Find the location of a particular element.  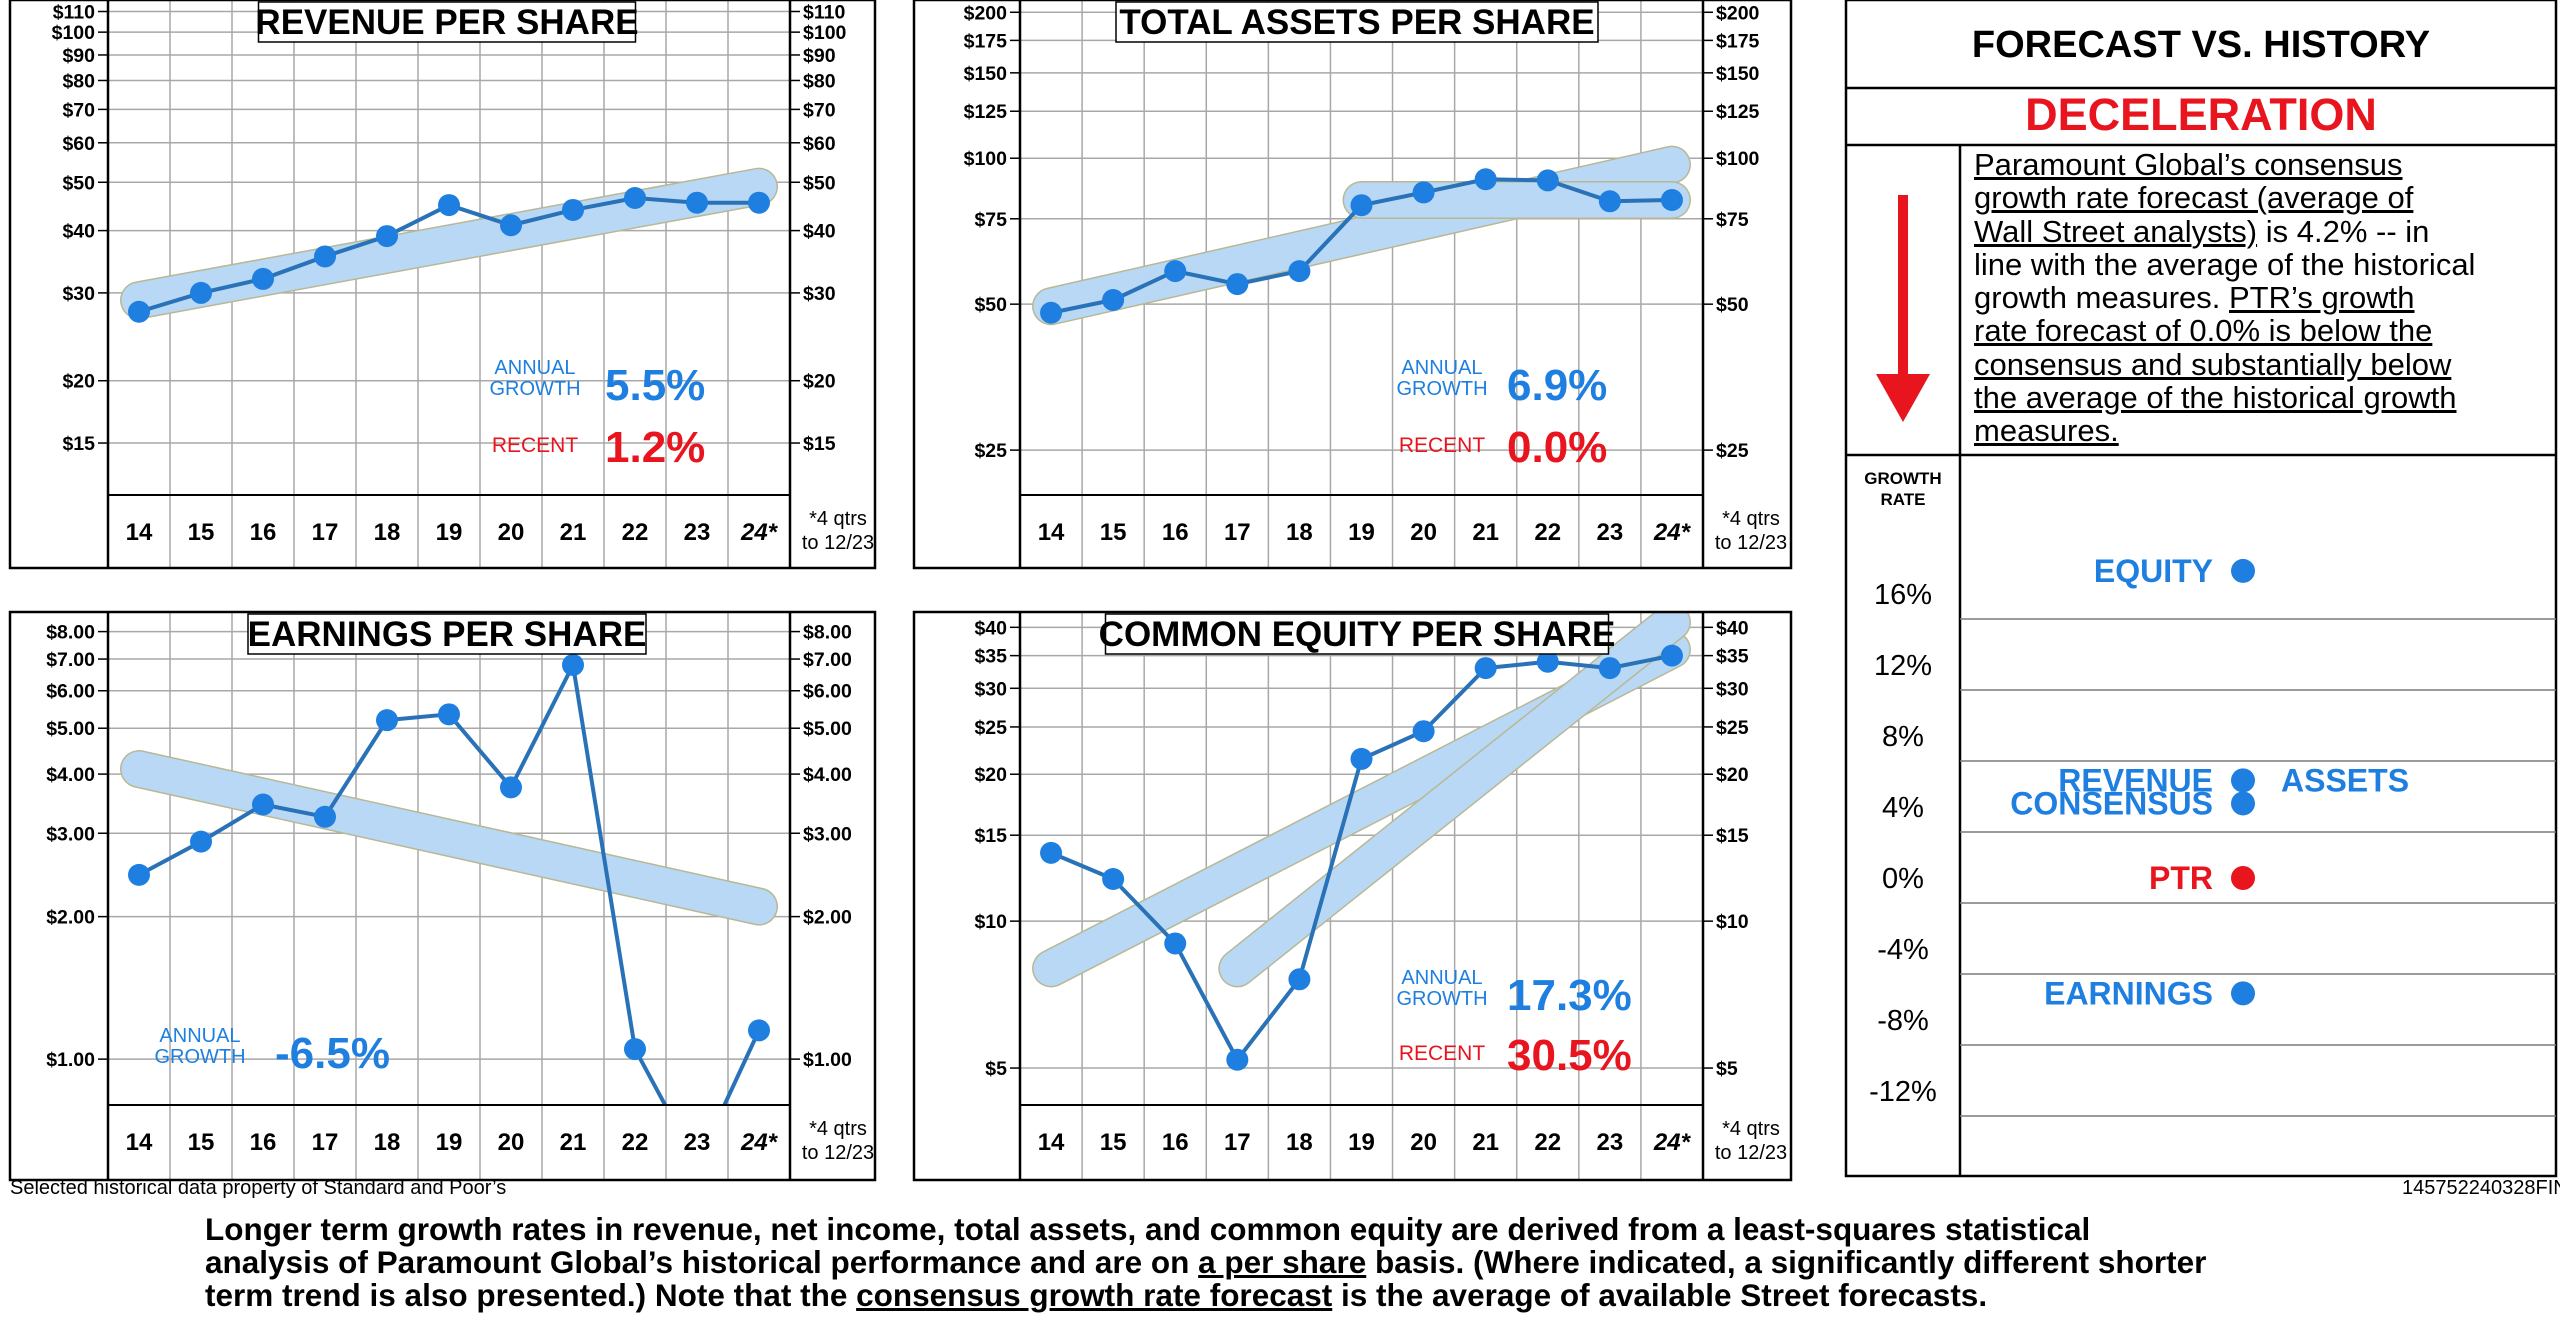

x-tick-label: 24* is located at coordinates (1672, 532).